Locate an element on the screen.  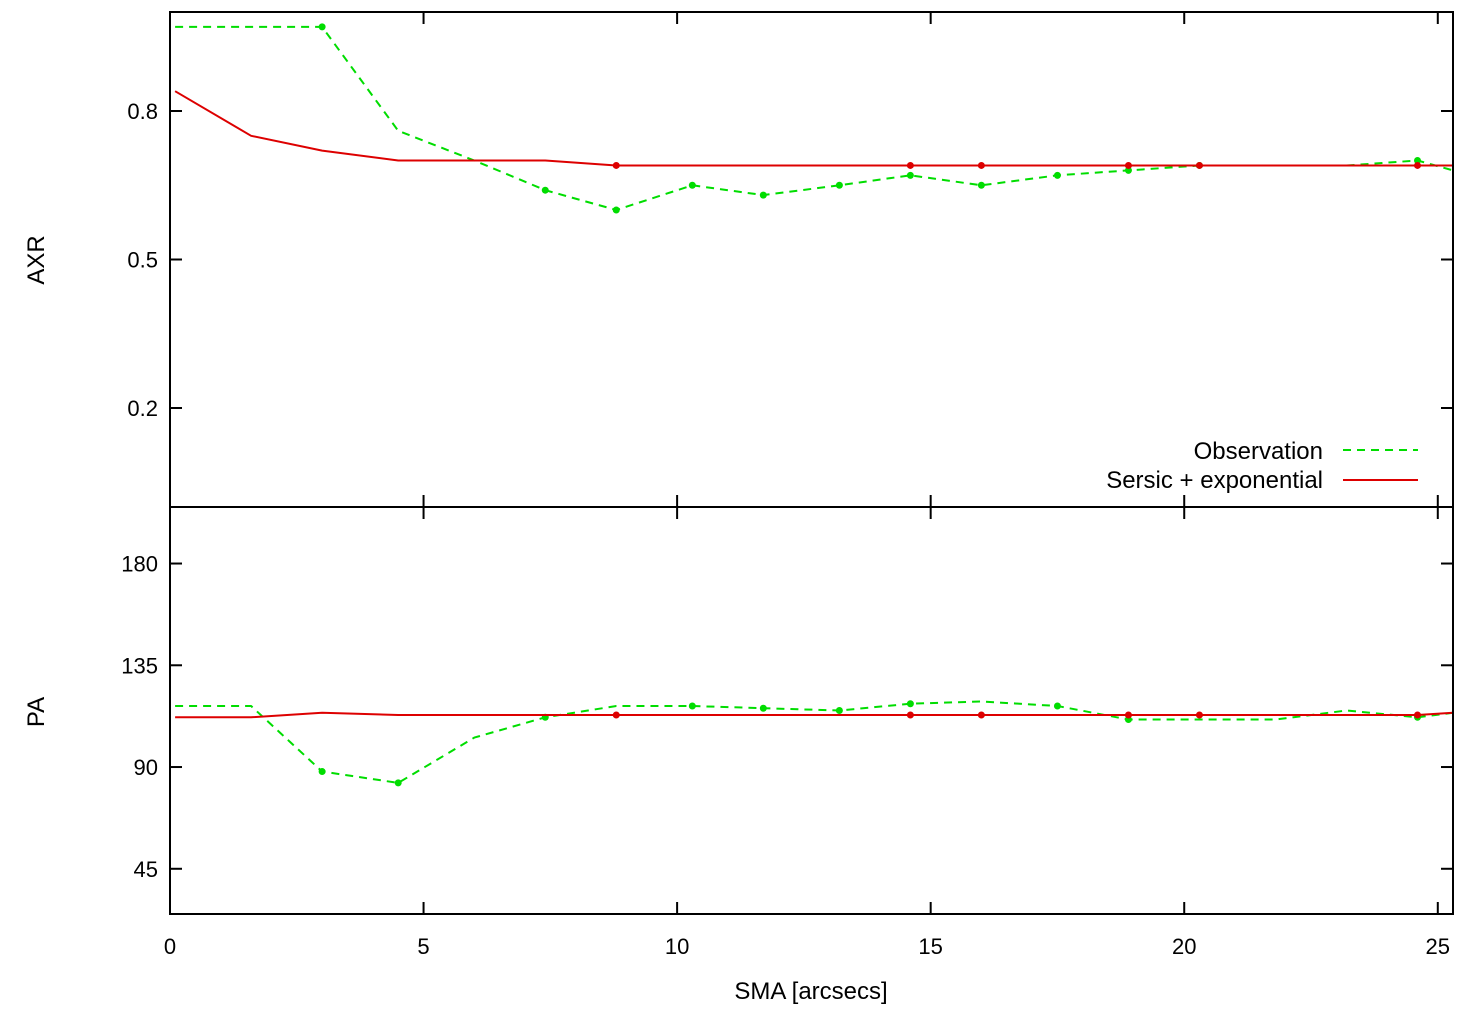
top-y-tick-label: 0.8 is located at coordinates (142, 111).